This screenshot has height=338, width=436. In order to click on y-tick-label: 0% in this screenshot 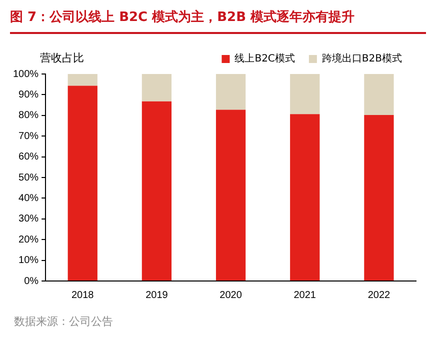, I will do `click(31, 281)`.